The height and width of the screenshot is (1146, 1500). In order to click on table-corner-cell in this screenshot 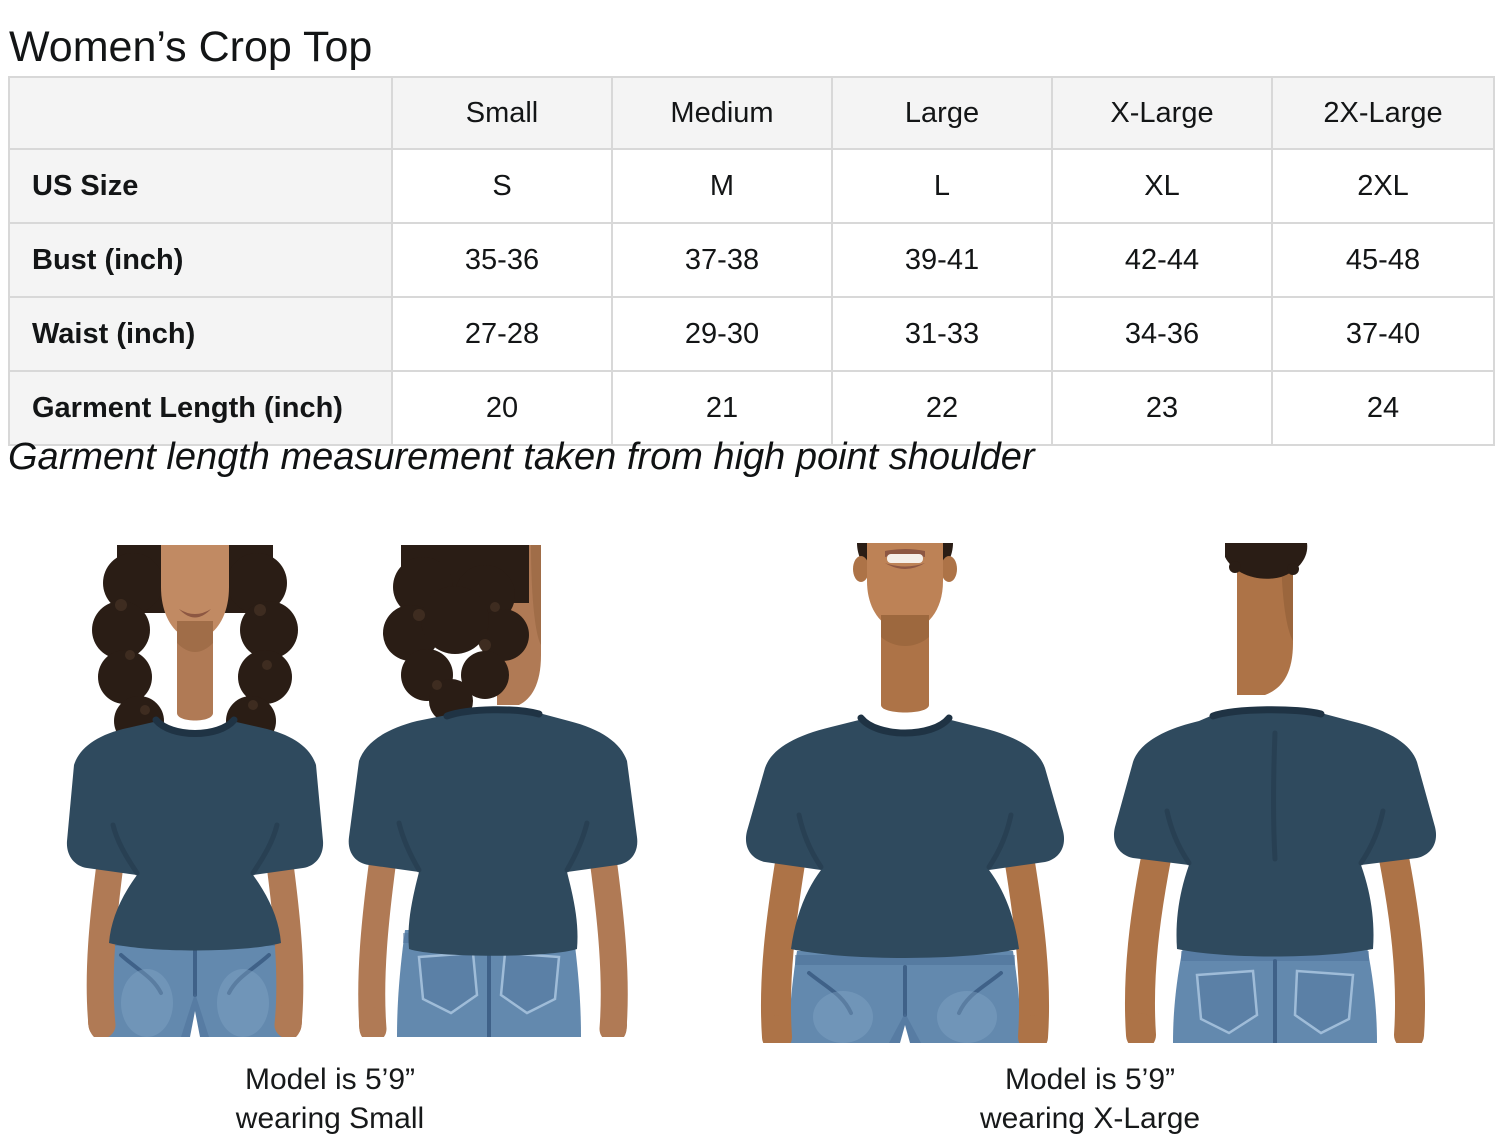, I will do `click(200, 113)`.